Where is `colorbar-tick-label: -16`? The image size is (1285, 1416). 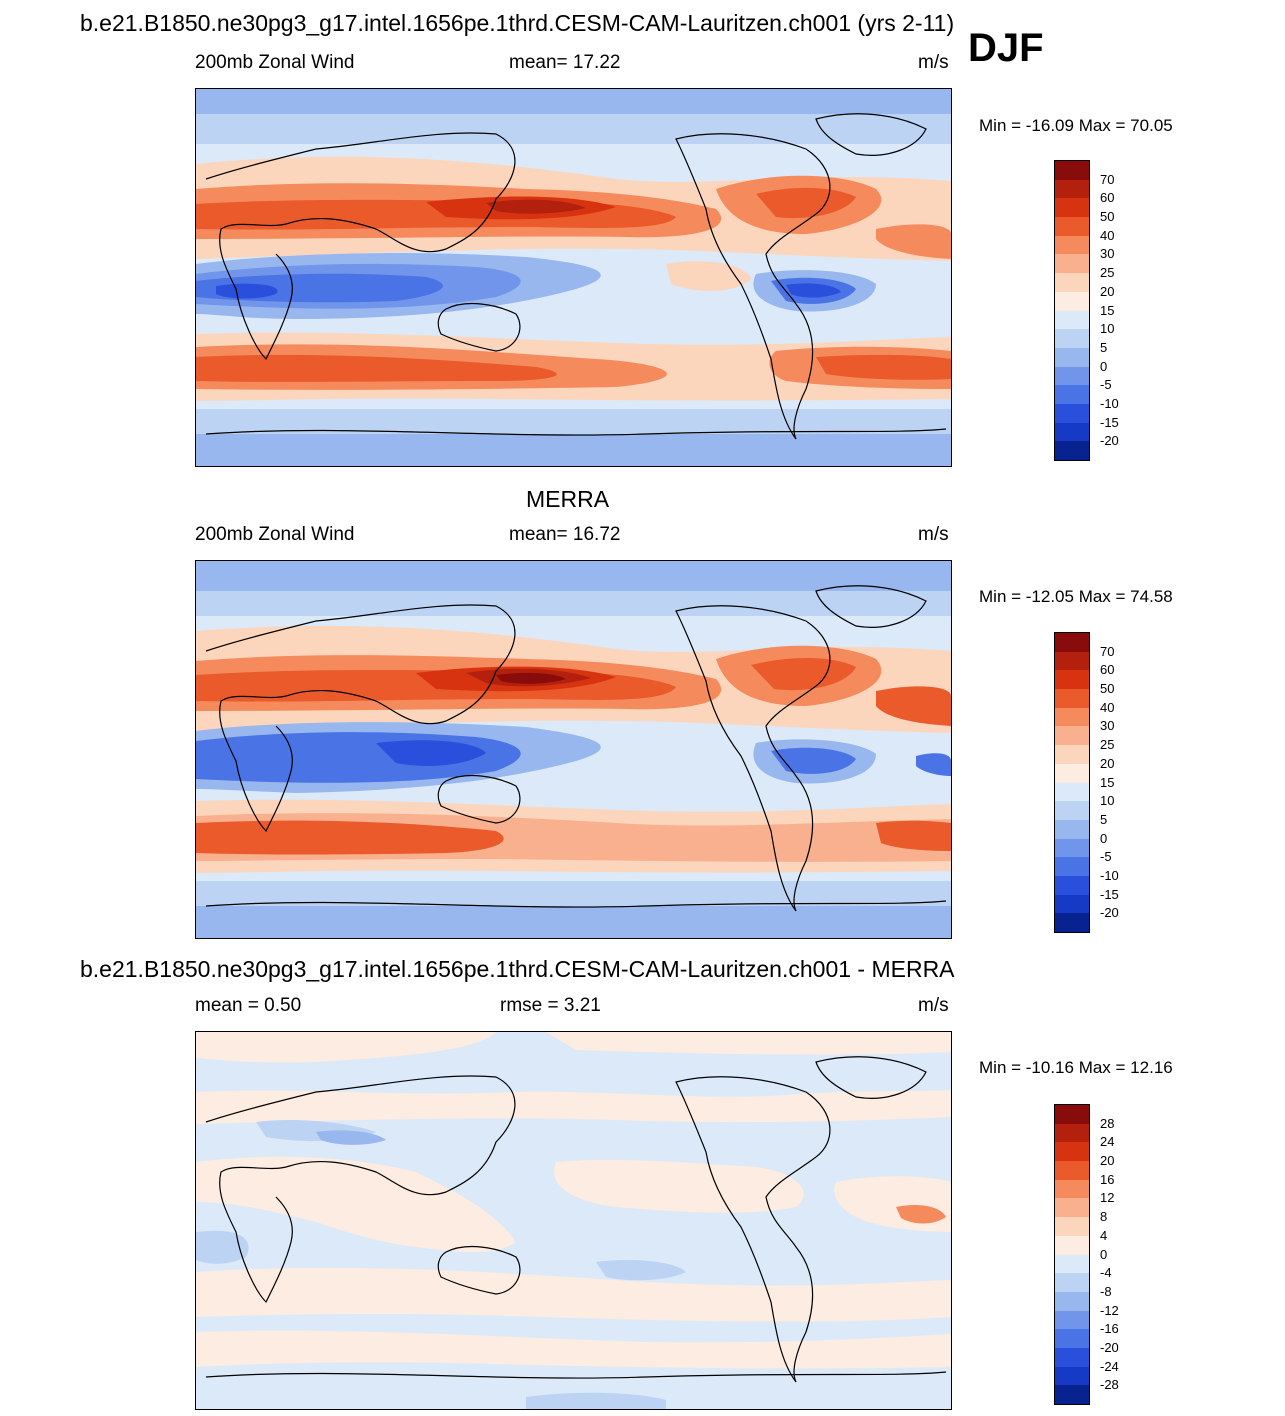
colorbar-tick-label: -16 is located at coordinates (1109, 1329).